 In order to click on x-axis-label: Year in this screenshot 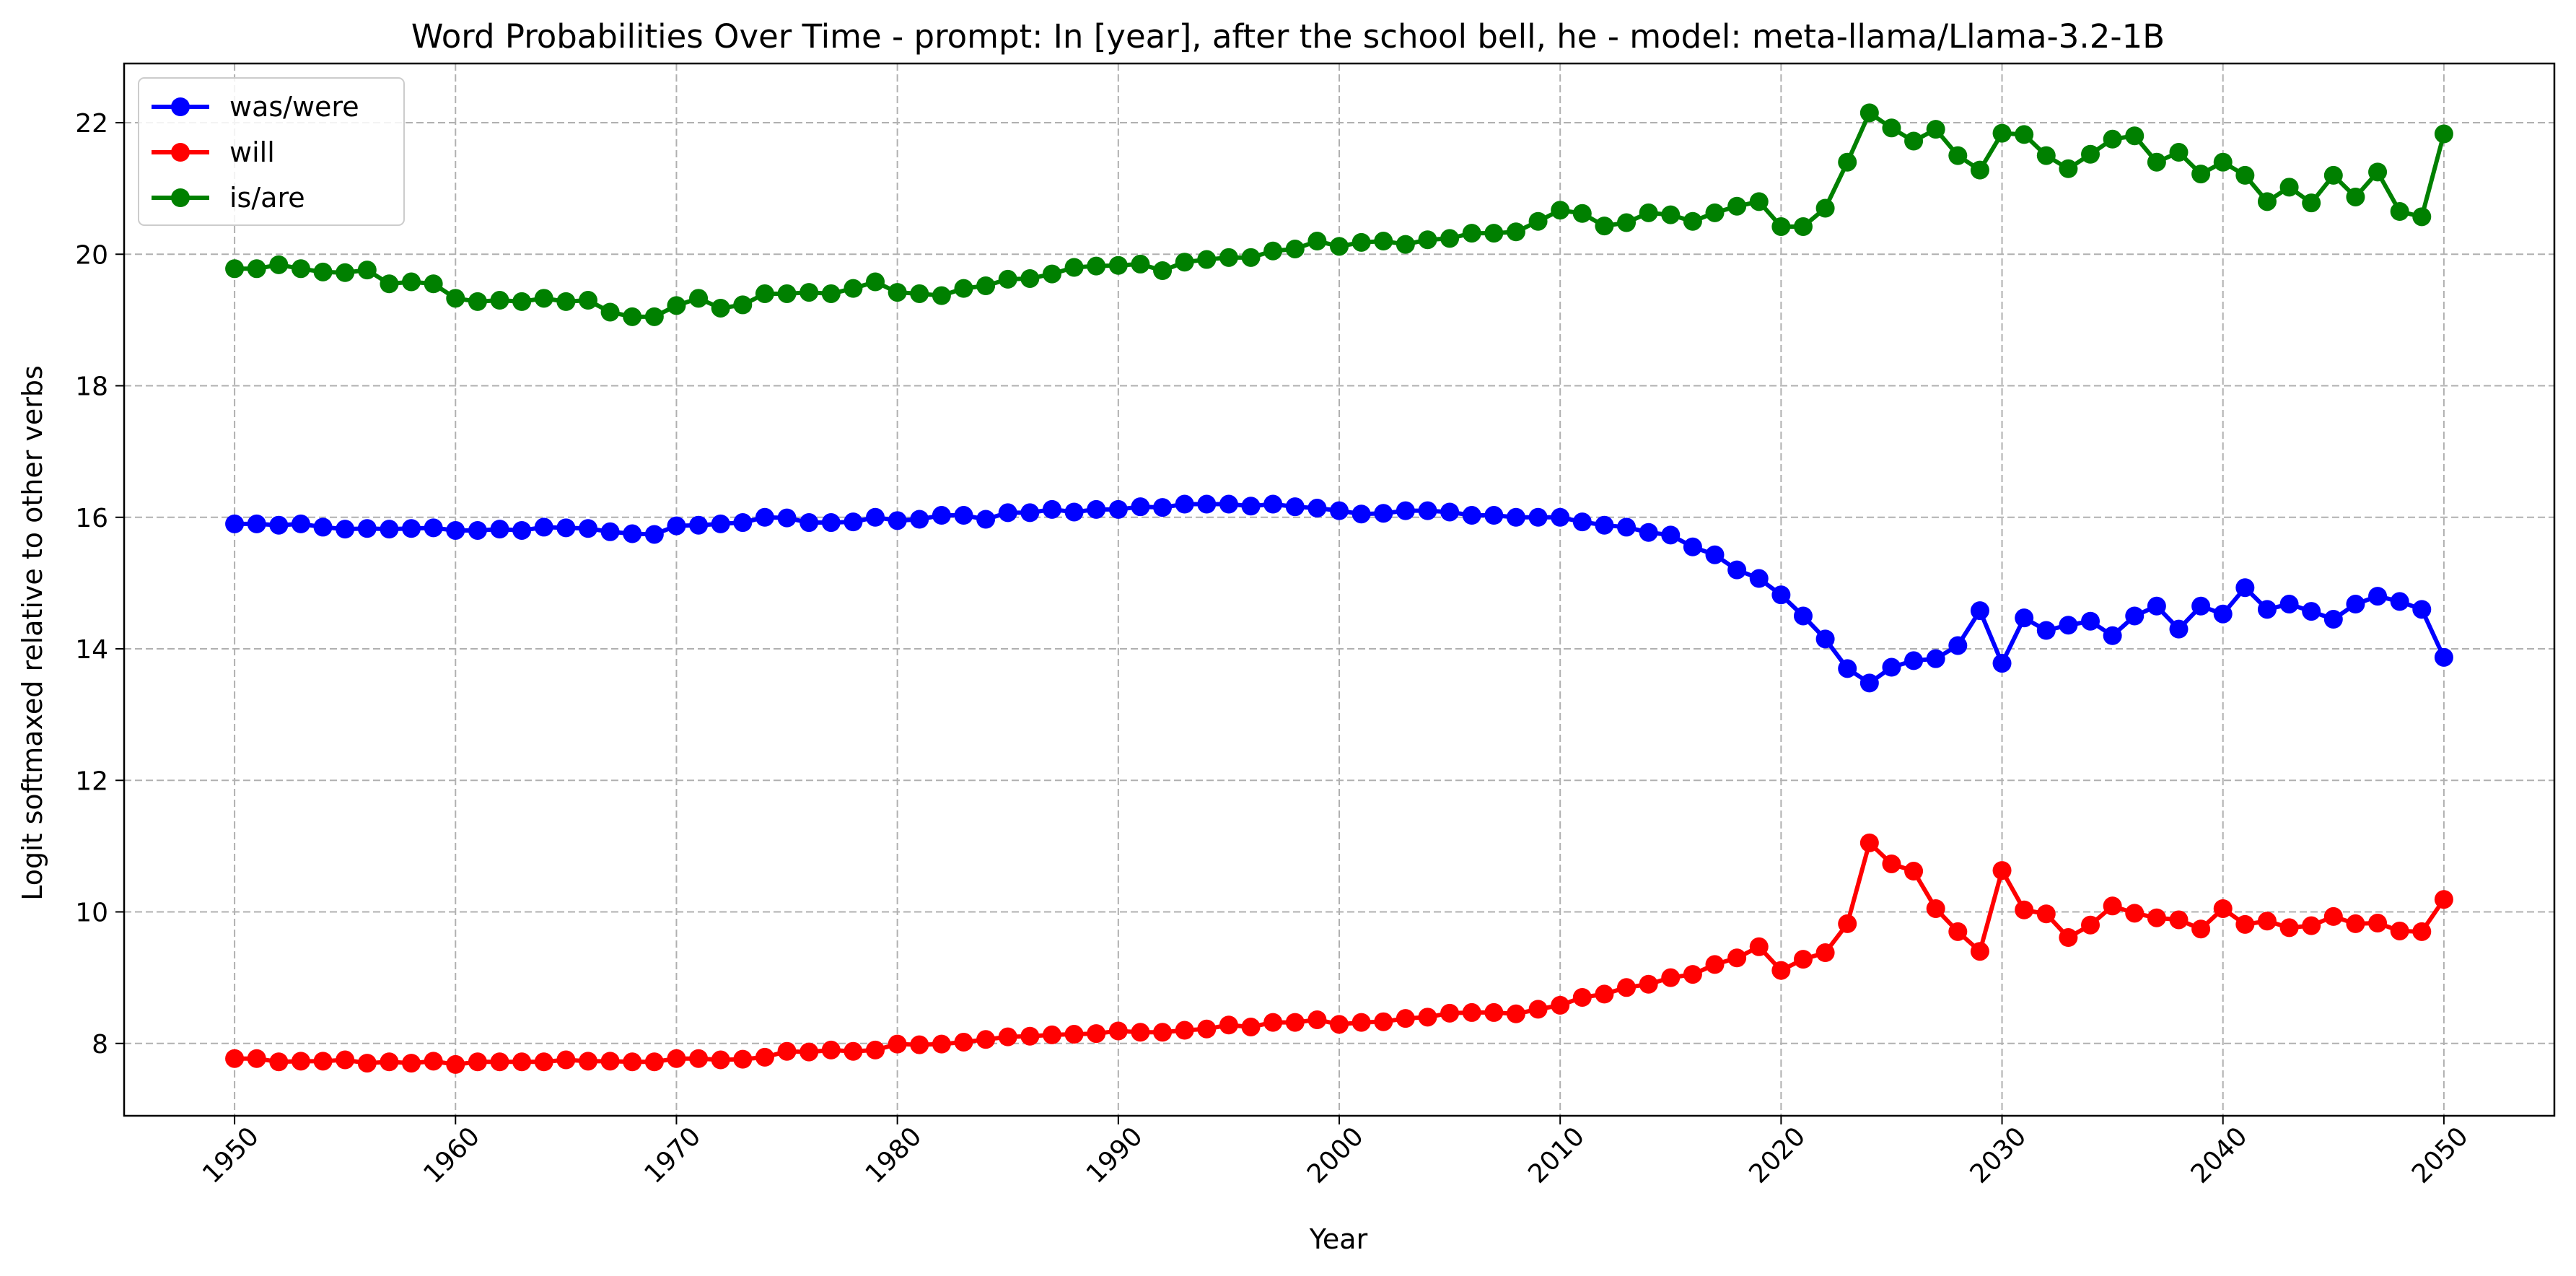, I will do `click(1338, 1239)`.